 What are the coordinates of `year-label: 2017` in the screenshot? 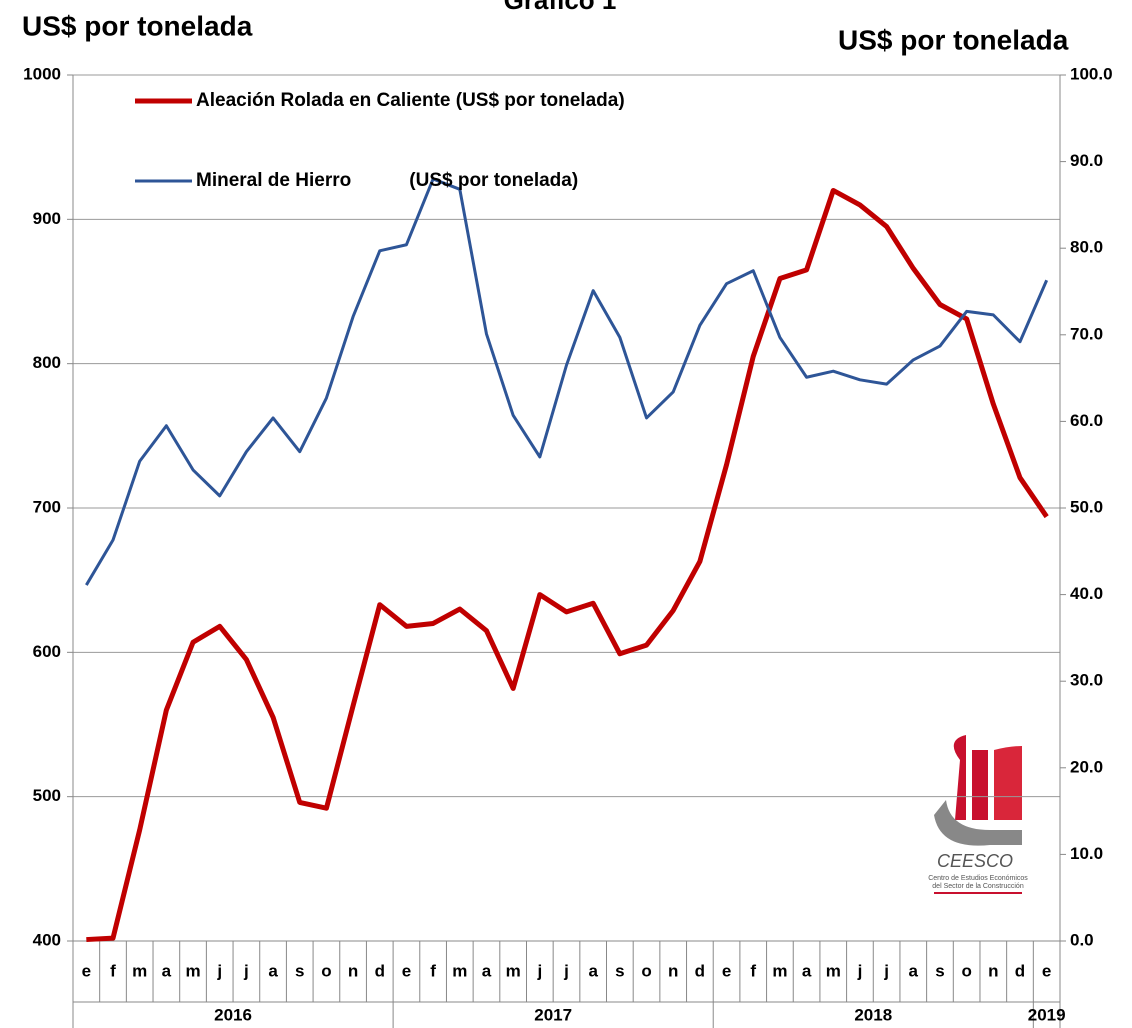 It's located at (553, 1014).